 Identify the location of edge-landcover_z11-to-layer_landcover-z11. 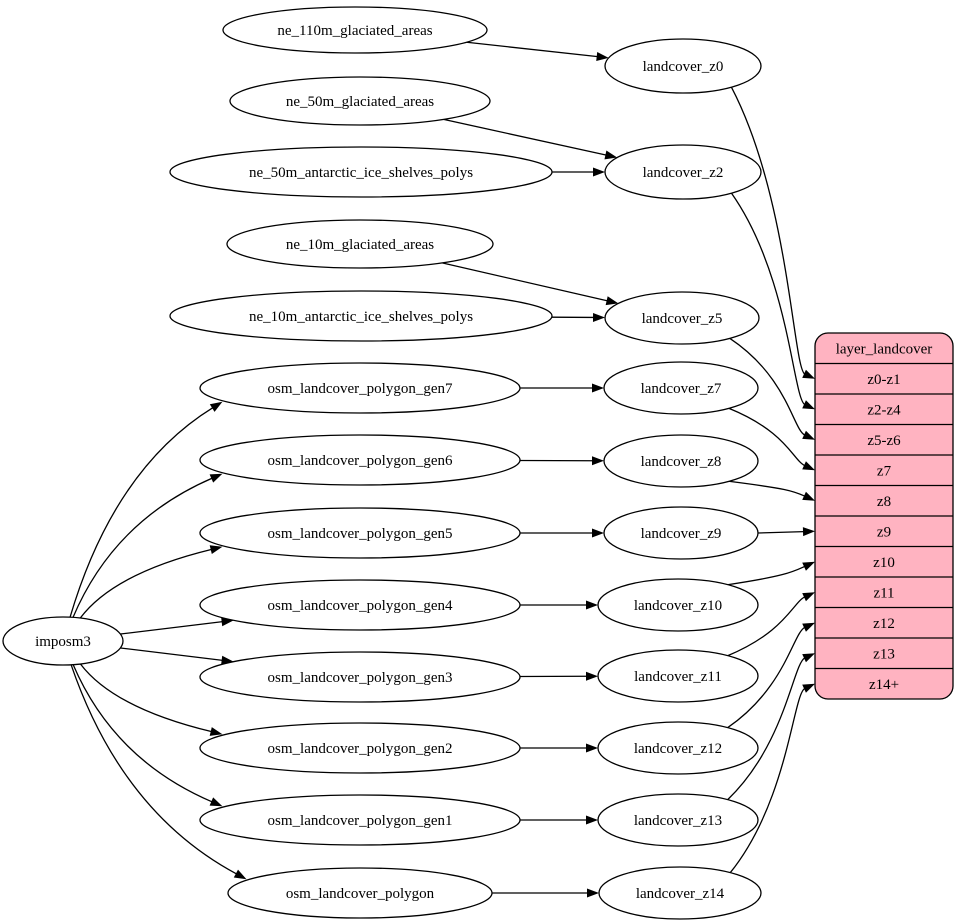
(771, 624).